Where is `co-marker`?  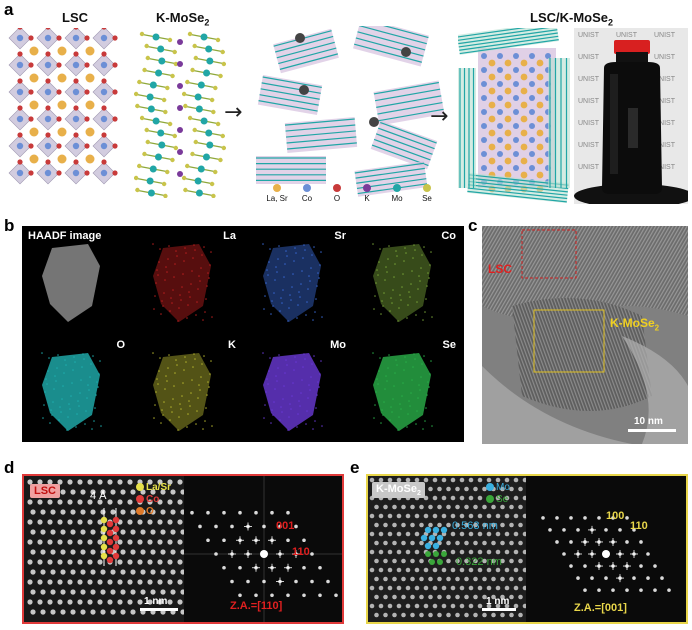
co-marker is located at coordinates (116, 520).